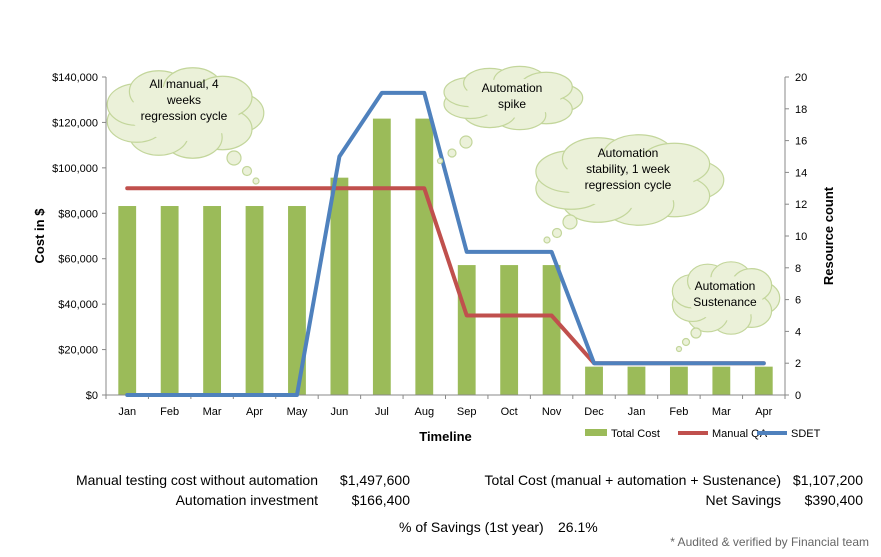  I want to click on manual-cost-value: $1,497,600, so click(374, 480).